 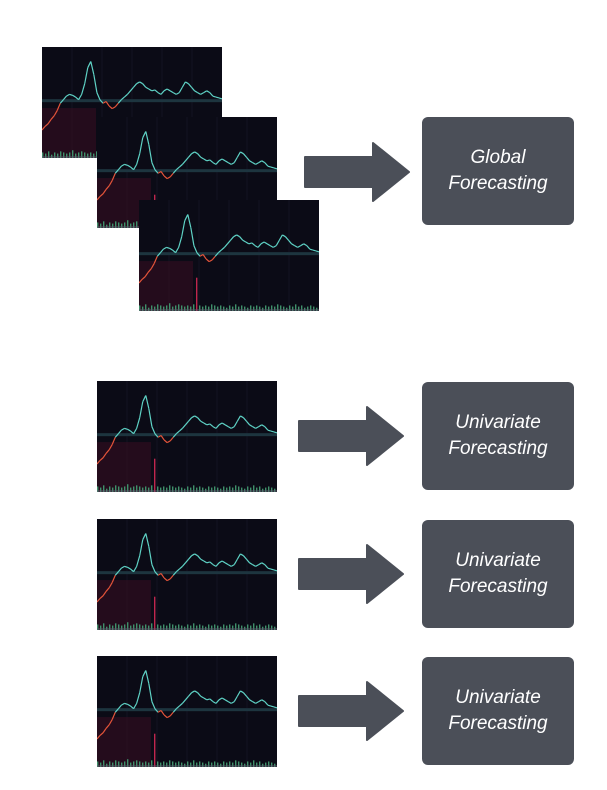 I want to click on series-chart-svg, so click(x=229, y=255).